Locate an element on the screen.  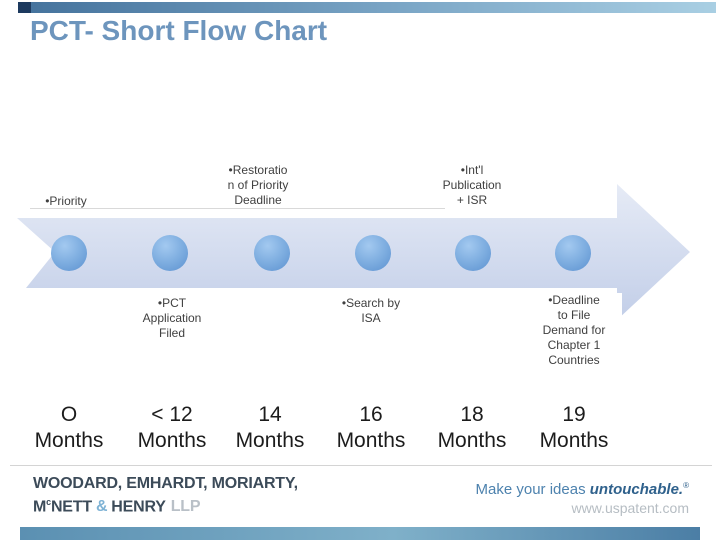
registered-mark: ® is located at coordinates (686, 485).